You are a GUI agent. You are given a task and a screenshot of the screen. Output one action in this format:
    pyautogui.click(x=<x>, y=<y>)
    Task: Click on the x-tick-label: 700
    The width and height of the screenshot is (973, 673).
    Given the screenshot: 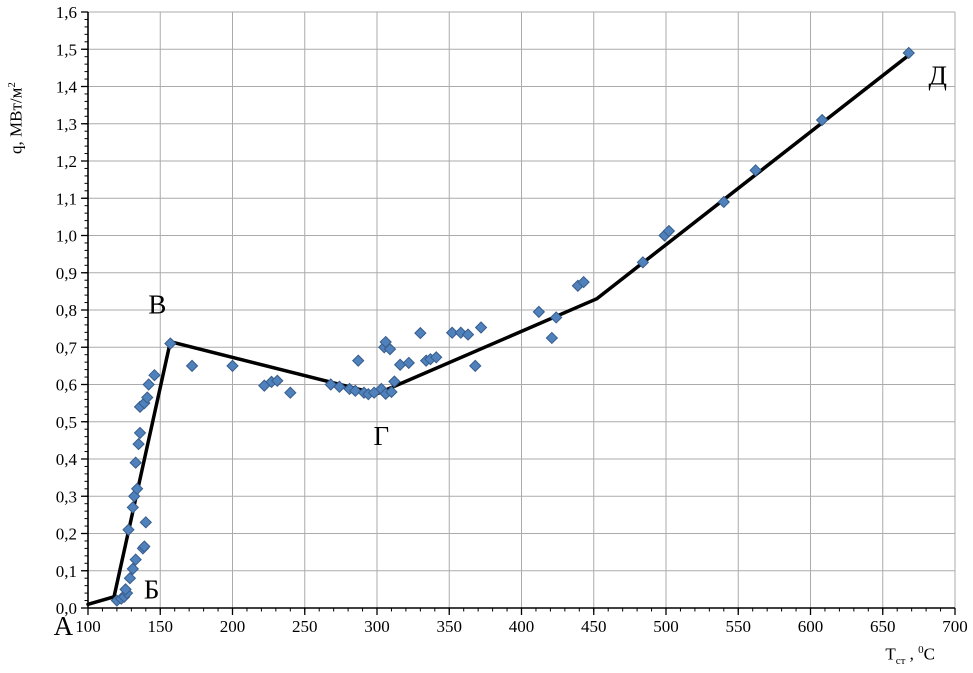 What is the action you would take?
    pyautogui.click(x=955, y=626)
    